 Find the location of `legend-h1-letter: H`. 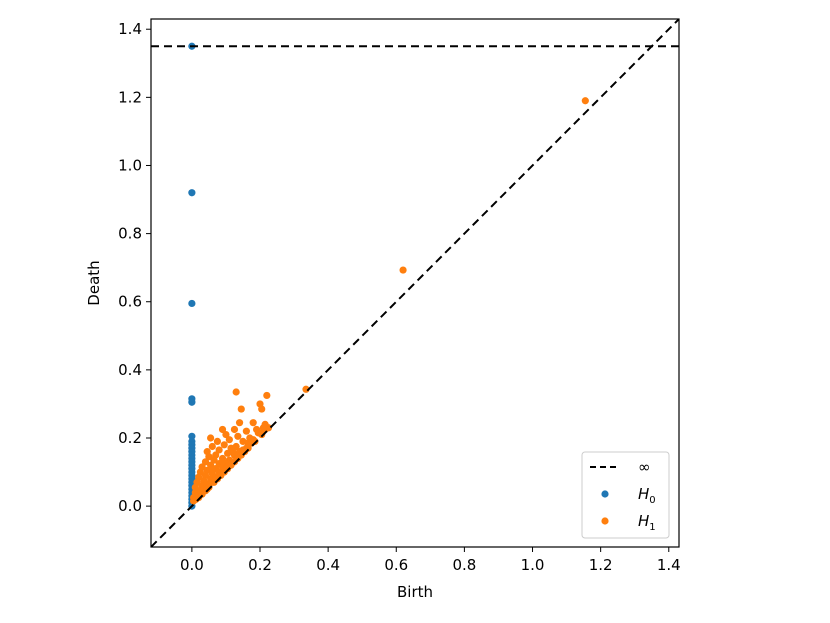

legend-h1-letter: H is located at coordinates (643, 521).